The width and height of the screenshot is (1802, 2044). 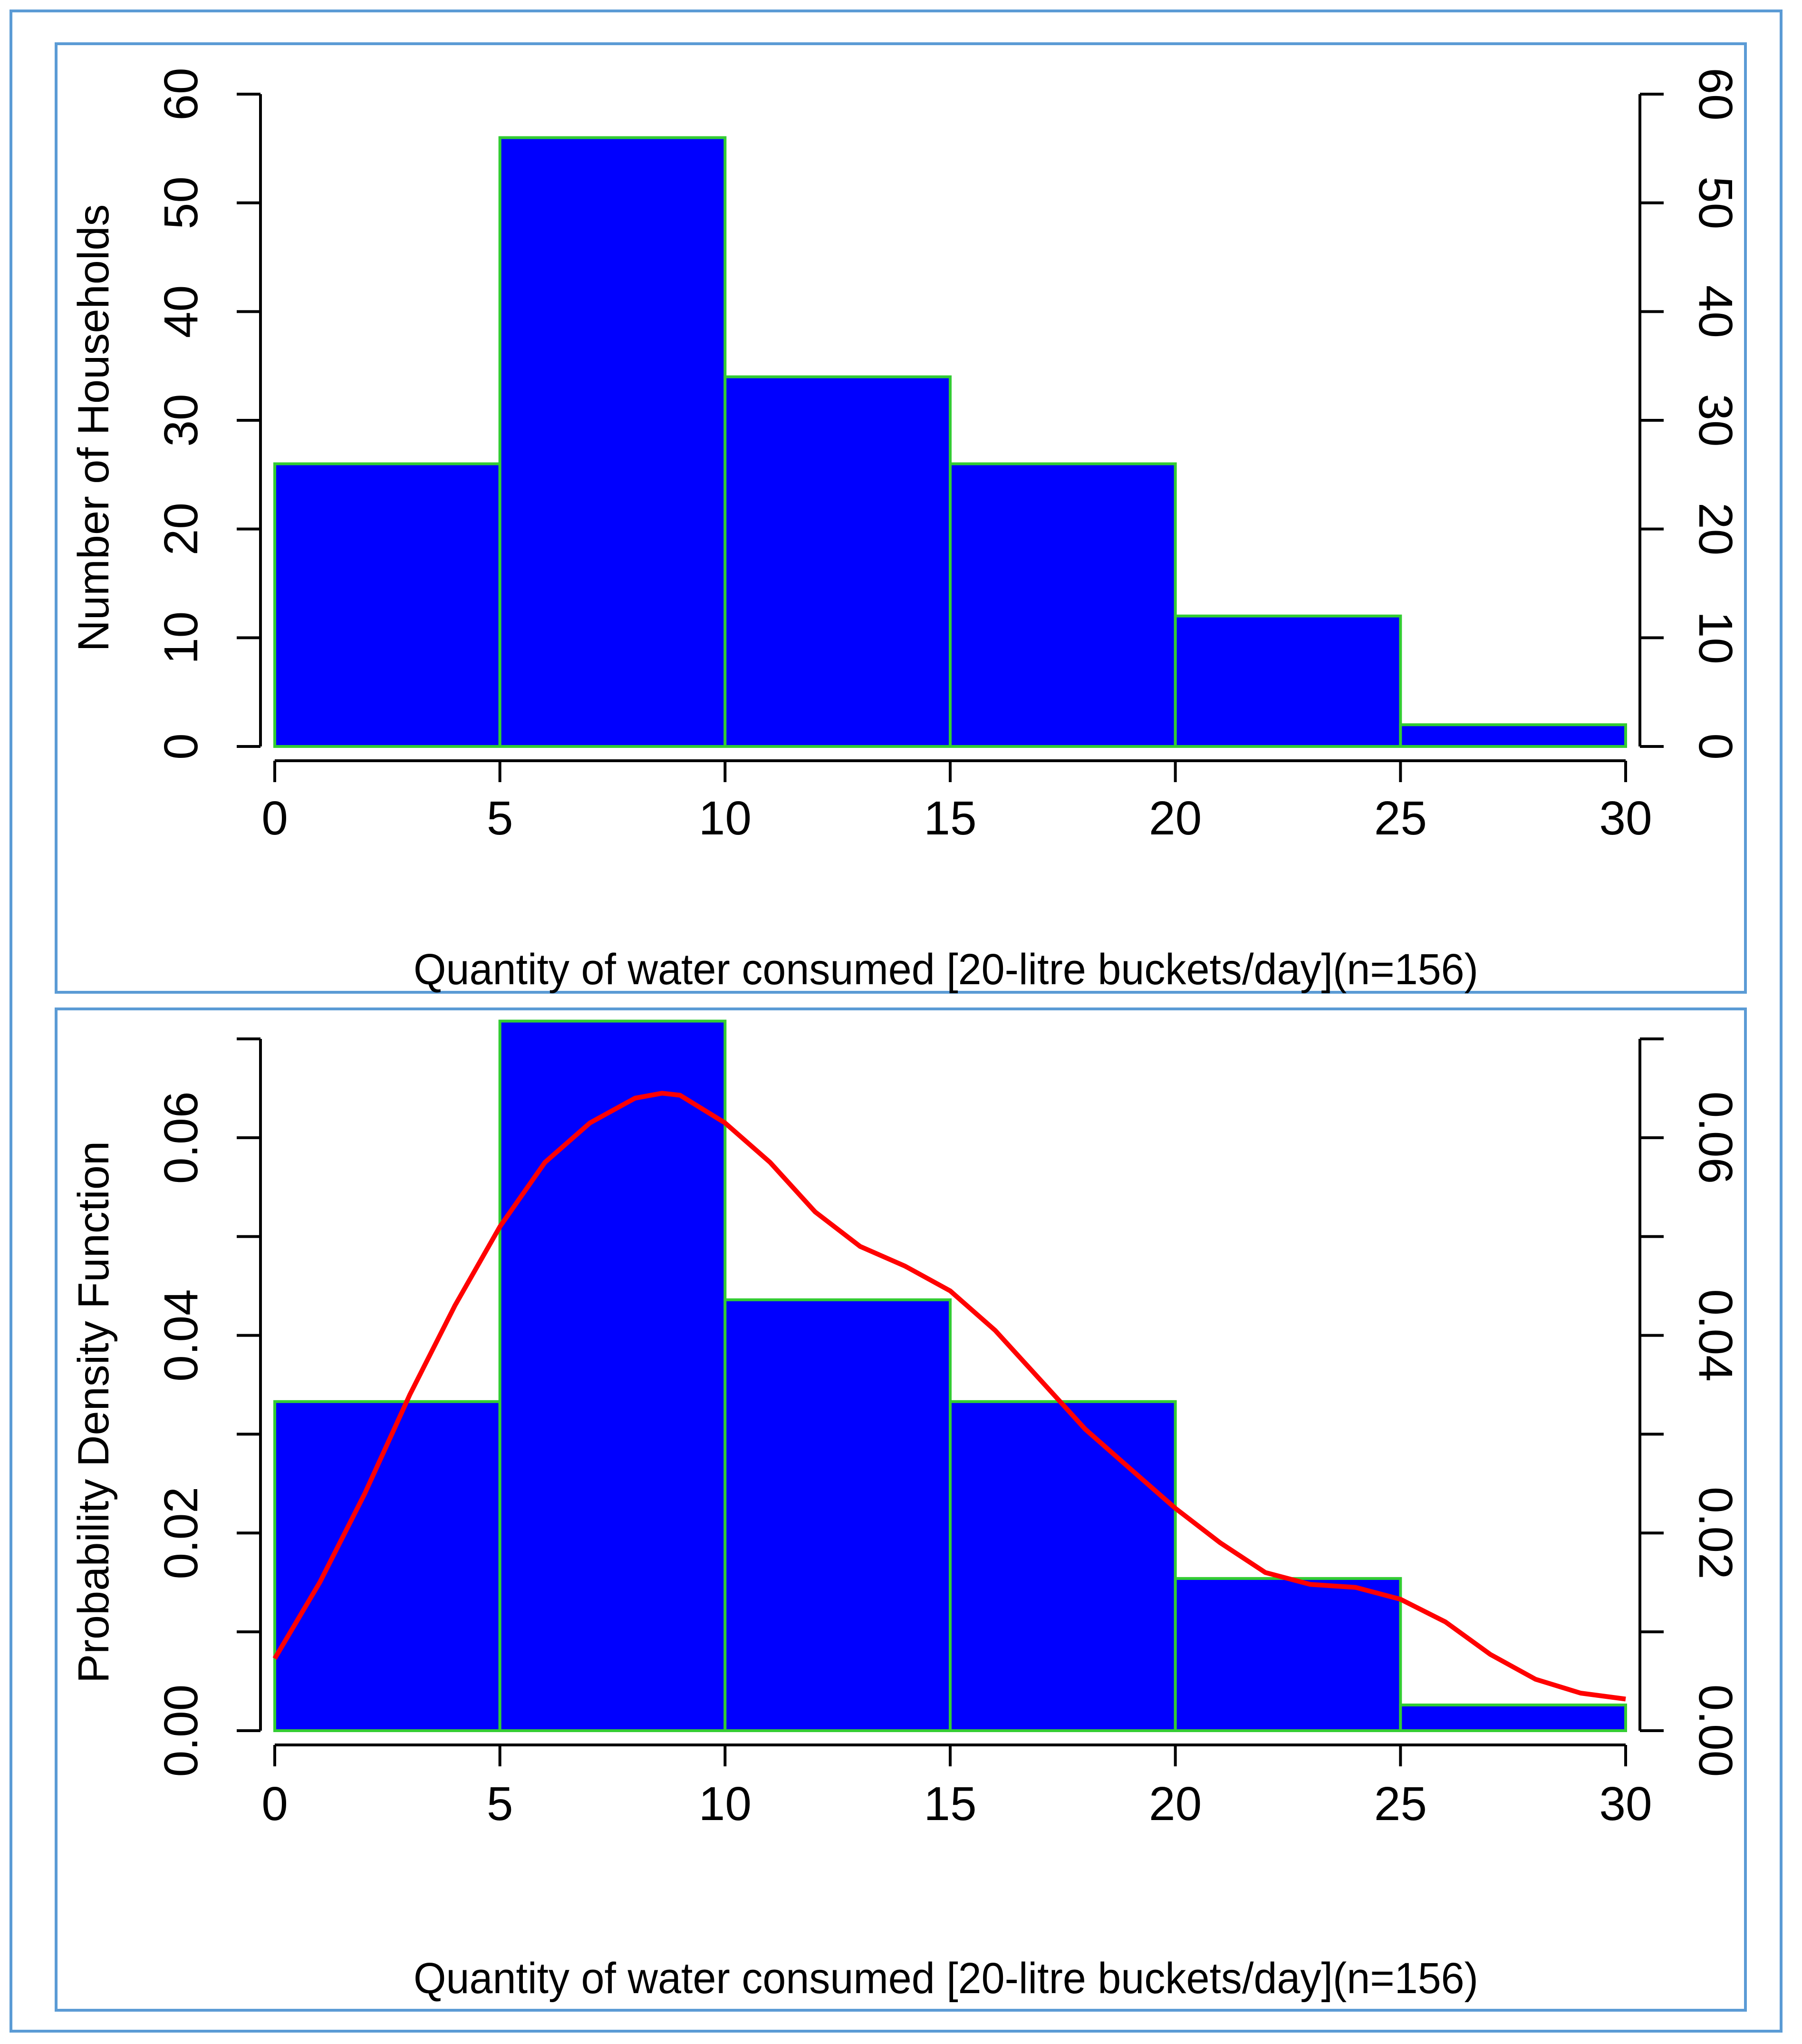 What do you see at coordinates (181, 1138) in the screenshot?
I see `left-y-tick-label: 0.06` at bounding box center [181, 1138].